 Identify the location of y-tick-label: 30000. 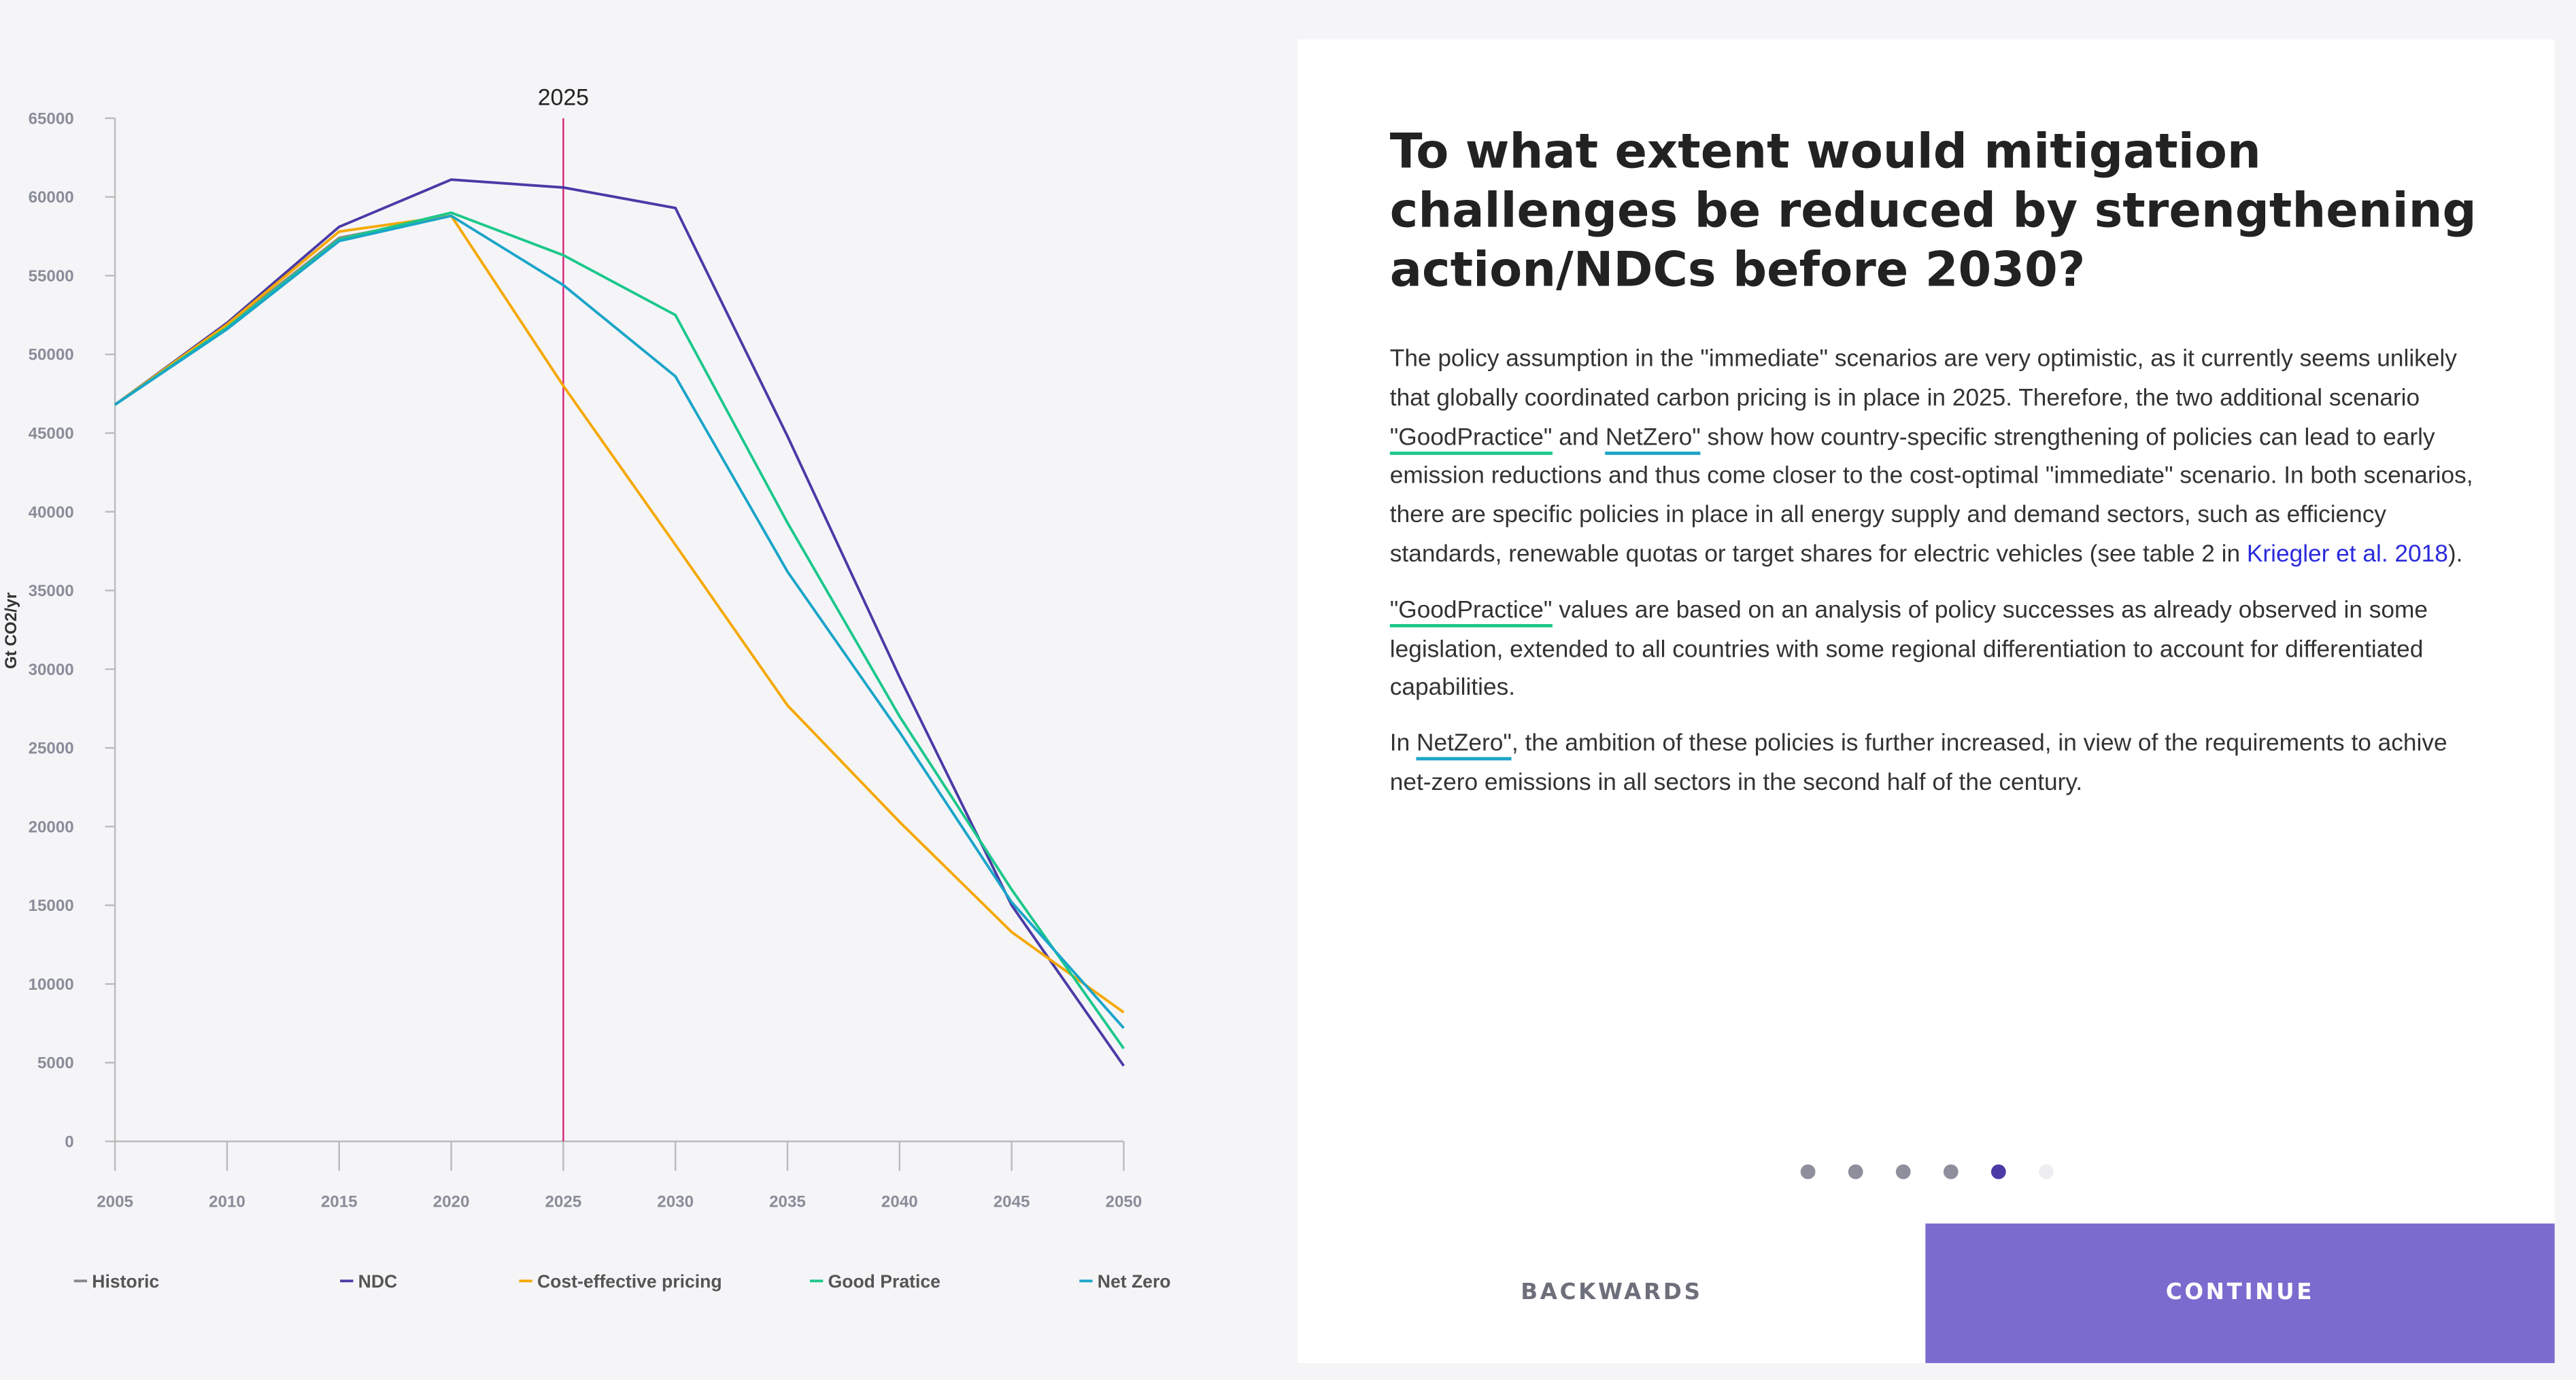
(51, 670).